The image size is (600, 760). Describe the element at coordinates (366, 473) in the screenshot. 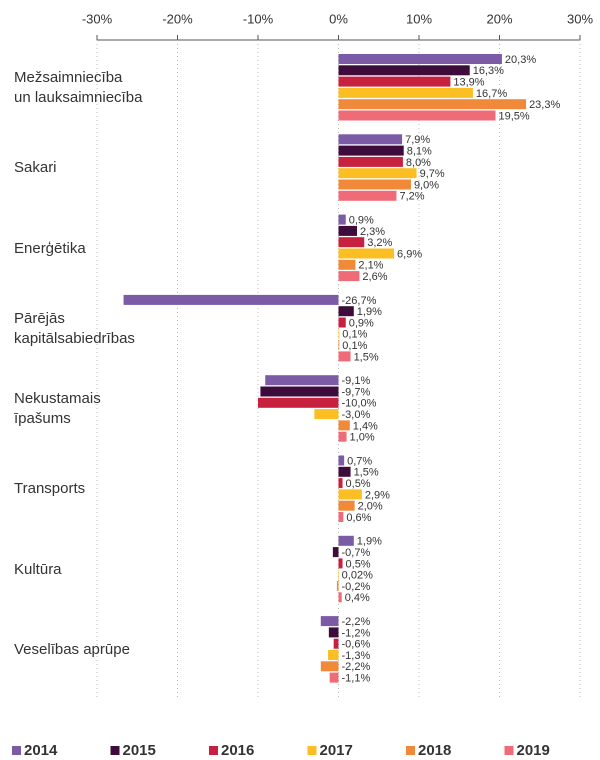

I see `value-label: 1,5%` at that location.